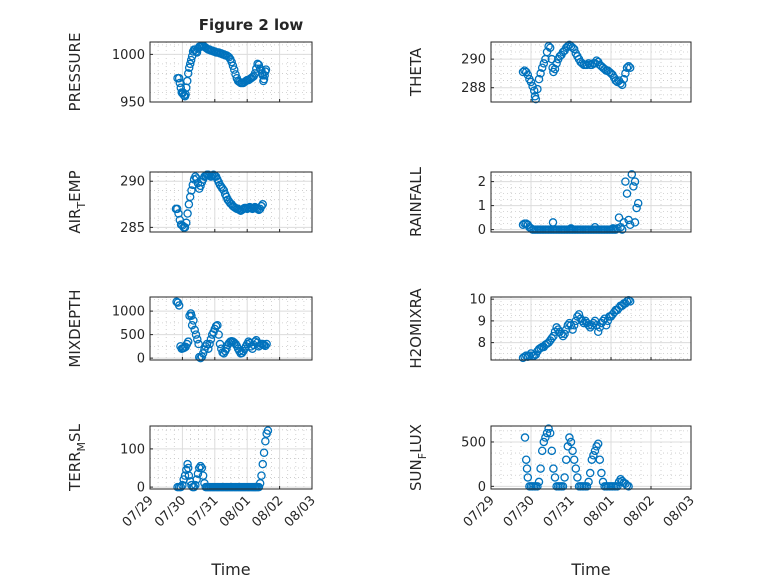 The image size is (778, 583). I want to click on y-axis-label: SUNFLUX, so click(418, 457).